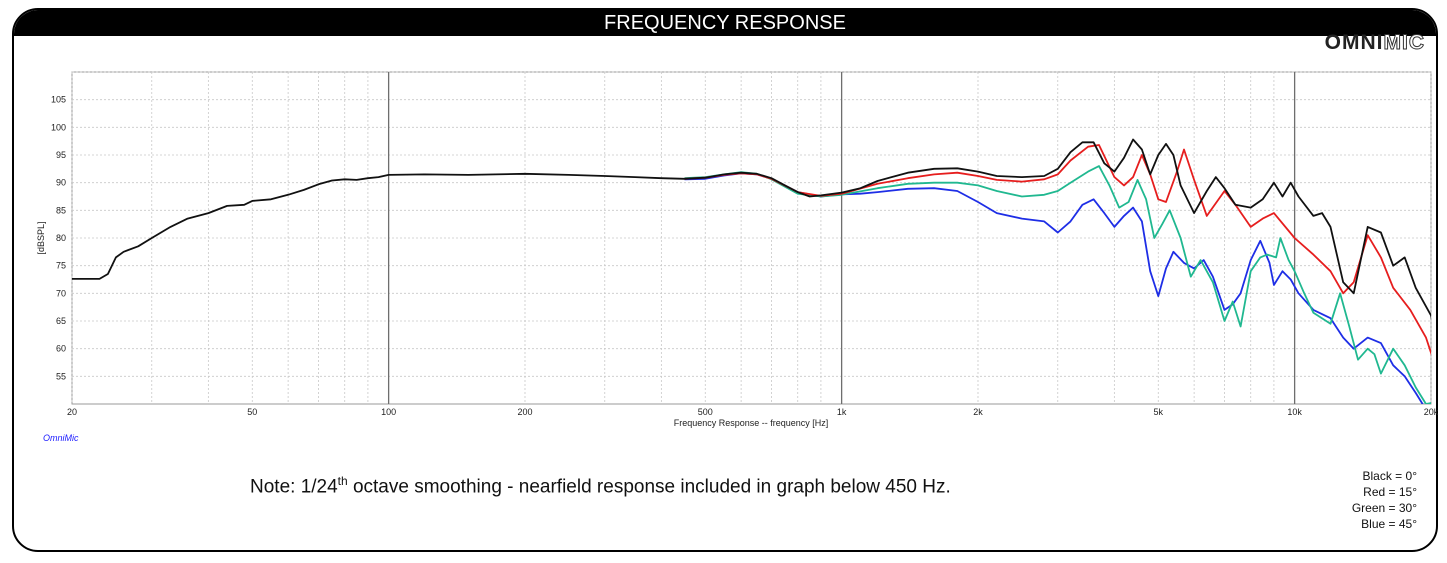 The height and width of the screenshot is (563, 1447). I want to click on logo-bold-text: OMNI, so click(1354, 42).